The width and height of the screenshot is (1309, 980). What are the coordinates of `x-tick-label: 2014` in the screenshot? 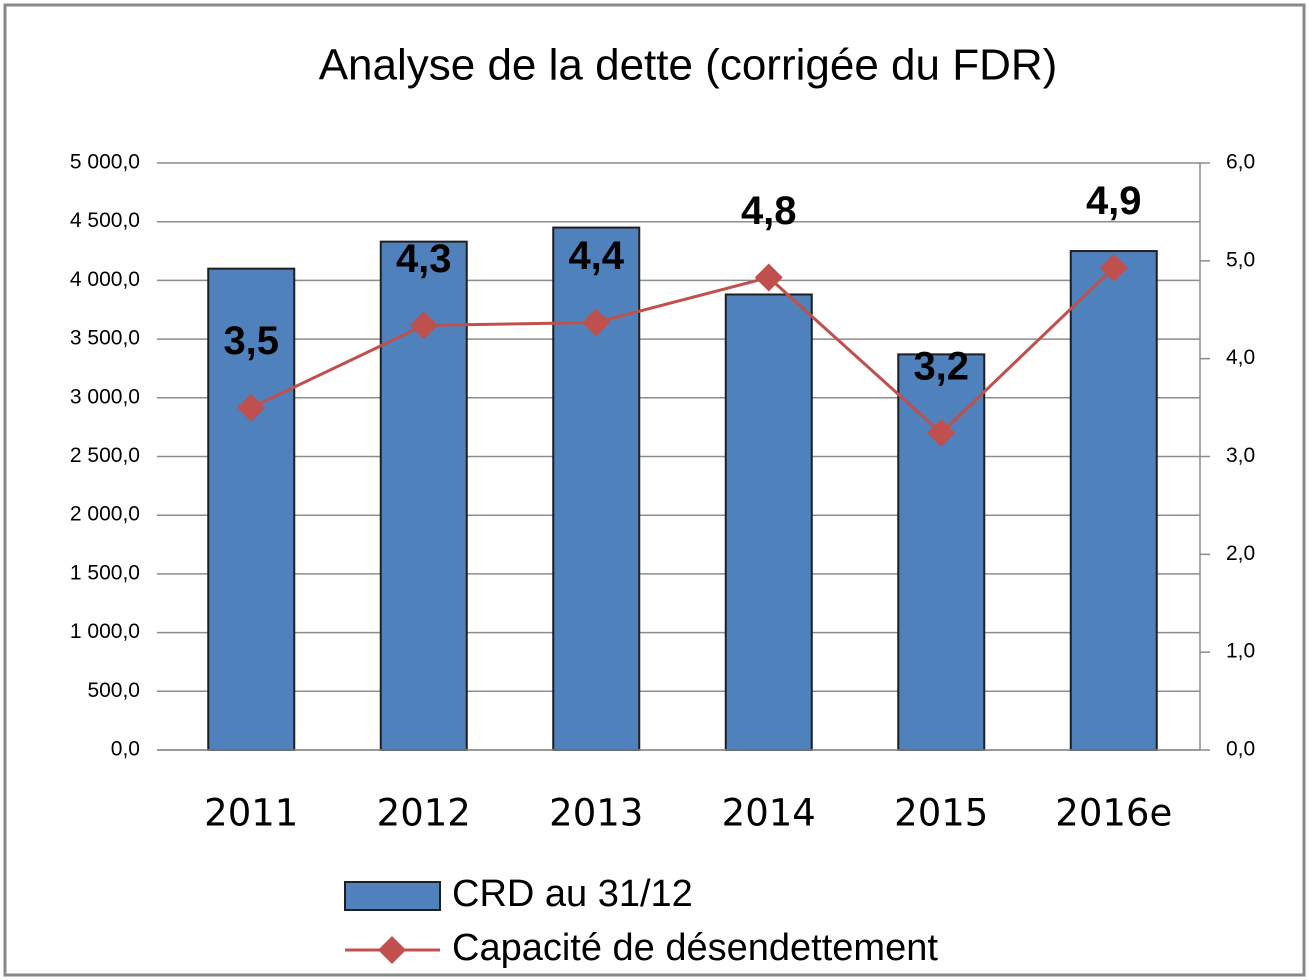 It's located at (769, 813).